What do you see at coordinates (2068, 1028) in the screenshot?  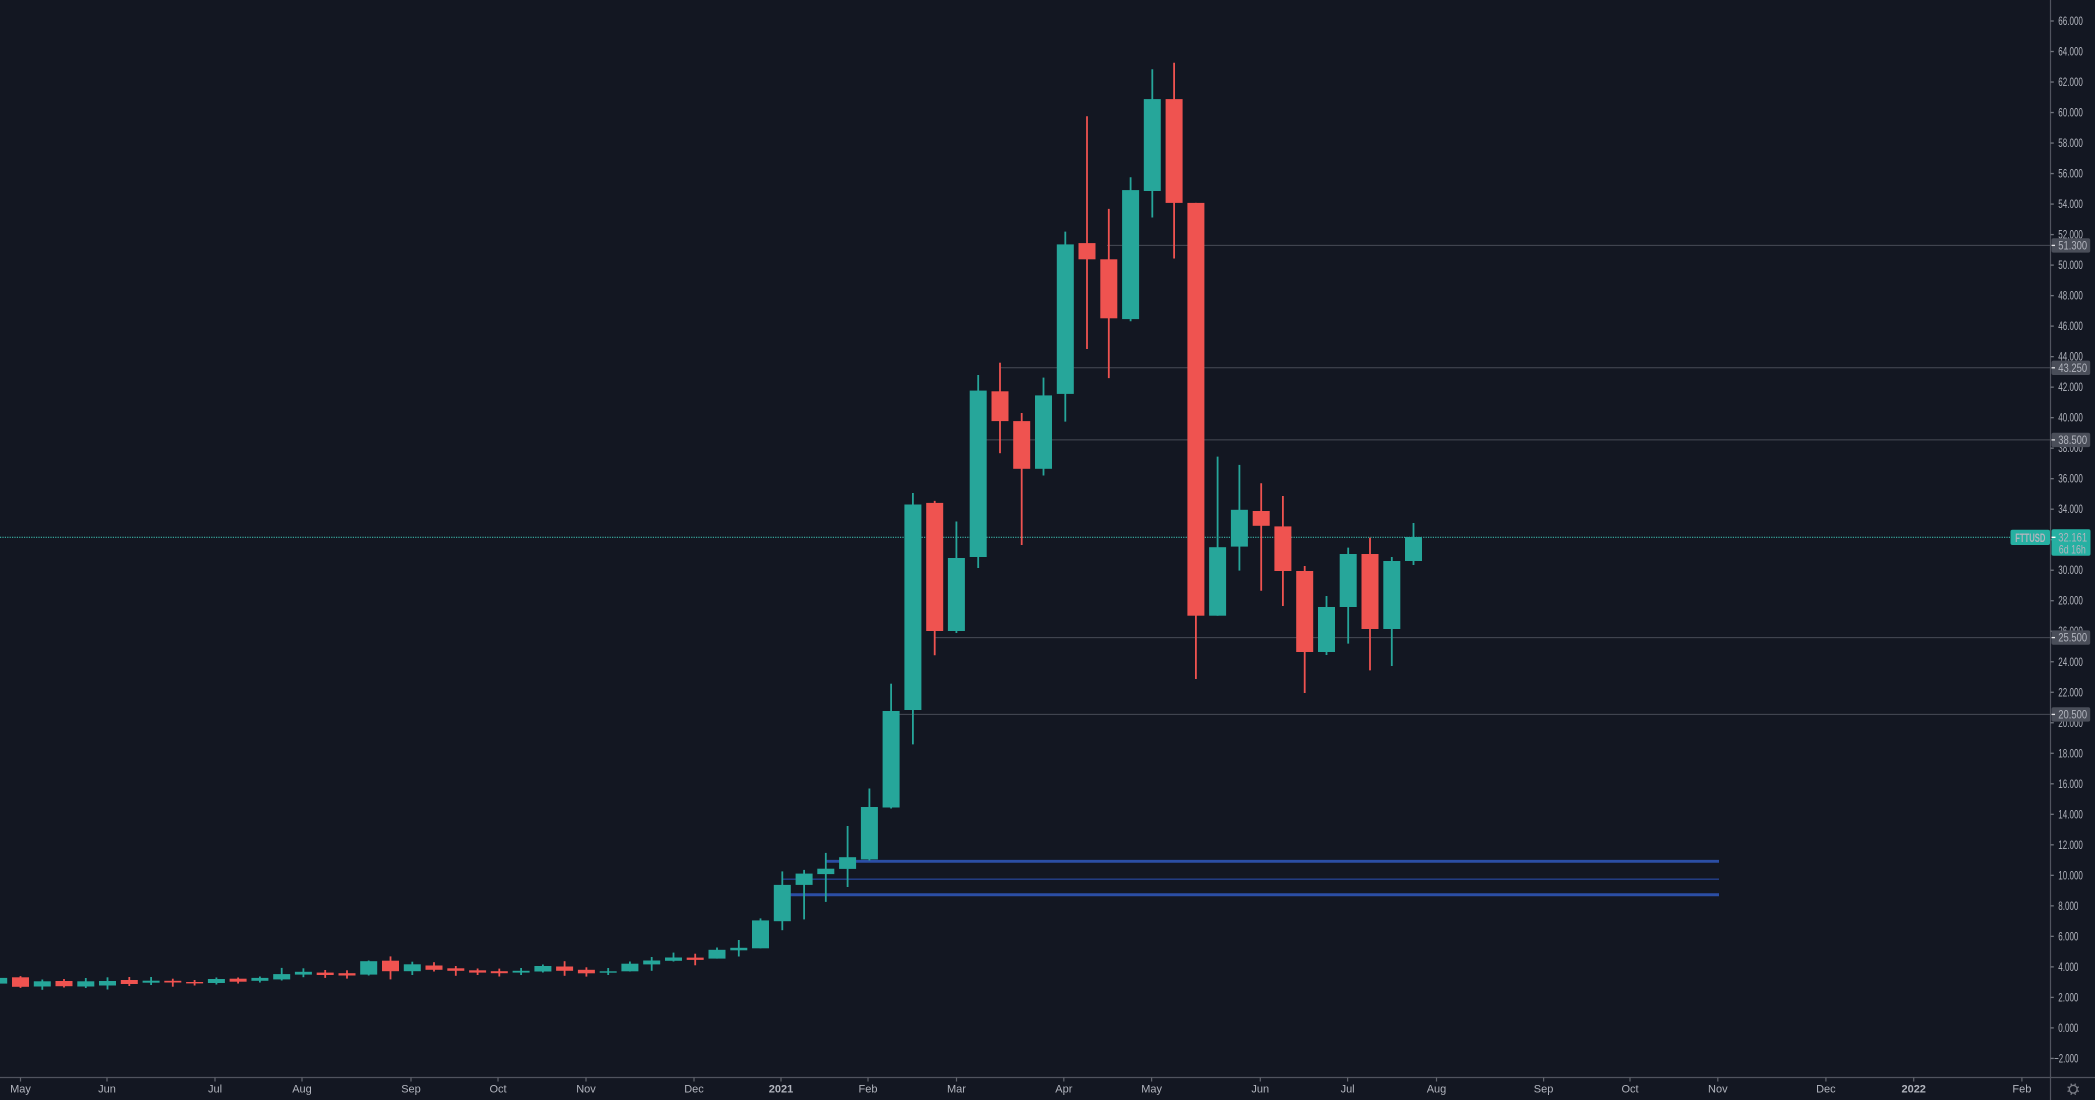 I see `svg-text: 0.000` at bounding box center [2068, 1028].